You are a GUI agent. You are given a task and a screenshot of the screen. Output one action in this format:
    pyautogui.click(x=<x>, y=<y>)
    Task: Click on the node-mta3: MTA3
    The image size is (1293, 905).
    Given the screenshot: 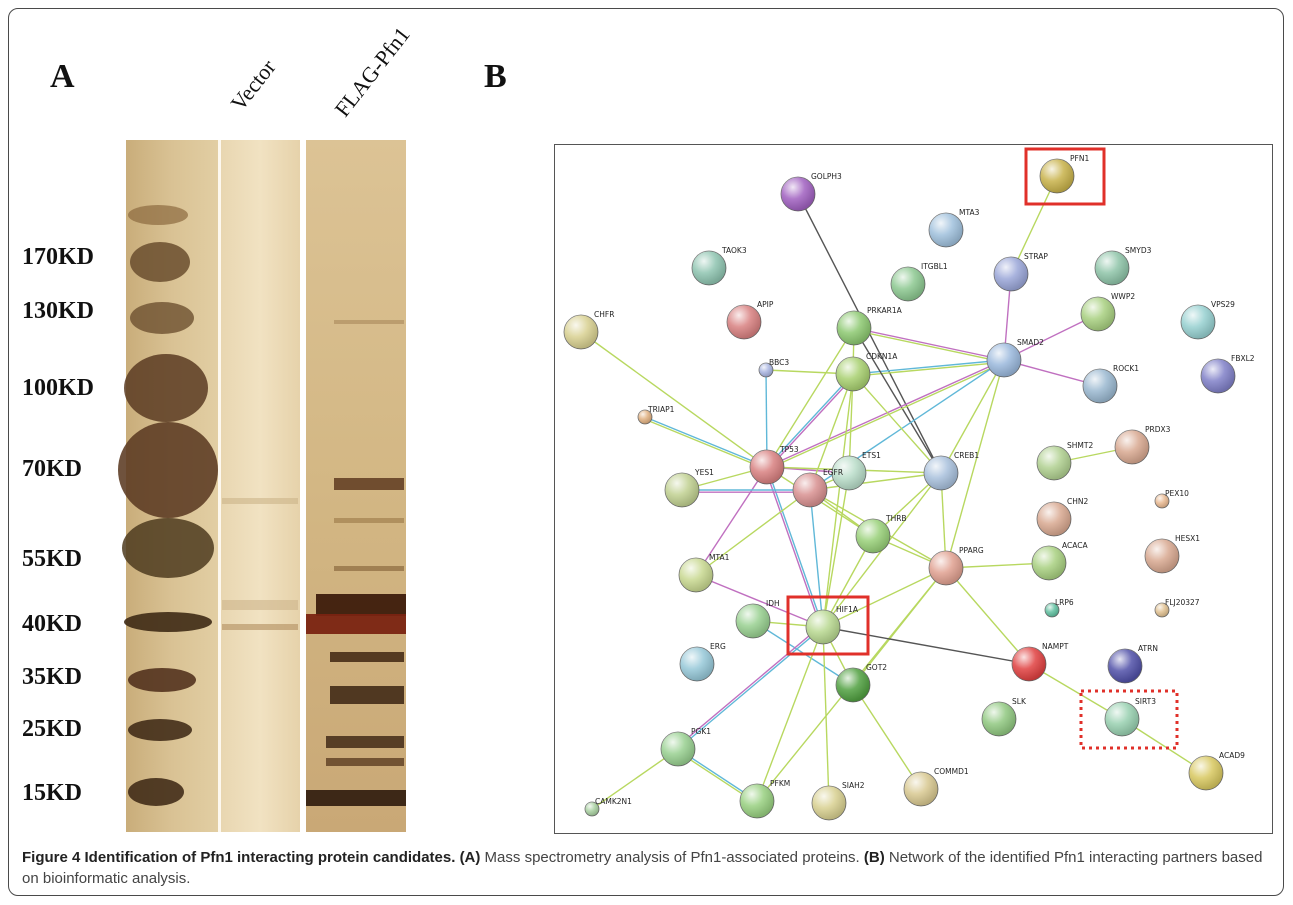 What is the action you would take?
    pyautogui.click(x=954, y=228)
    